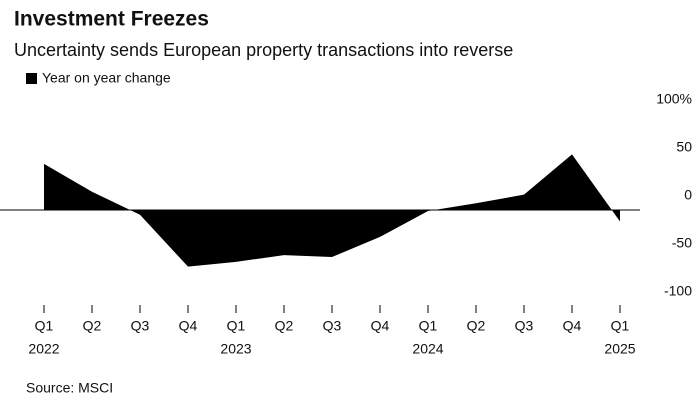 The width and height of the screenshot is (700, 411). I want to click on x-year-label: 2025, so click(619, 349).